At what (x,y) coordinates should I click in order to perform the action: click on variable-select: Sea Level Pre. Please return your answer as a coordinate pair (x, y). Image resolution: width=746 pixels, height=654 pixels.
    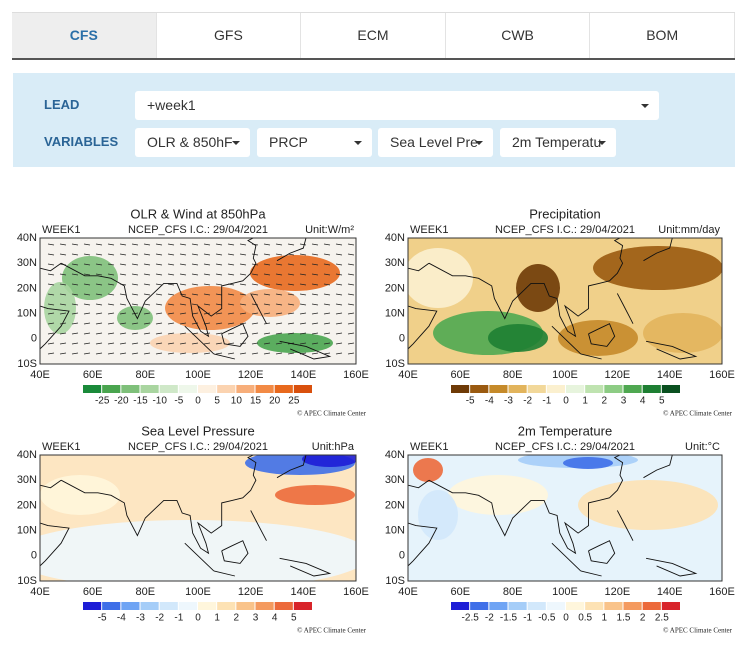
    Looking at the image, I should click on (435, 142).